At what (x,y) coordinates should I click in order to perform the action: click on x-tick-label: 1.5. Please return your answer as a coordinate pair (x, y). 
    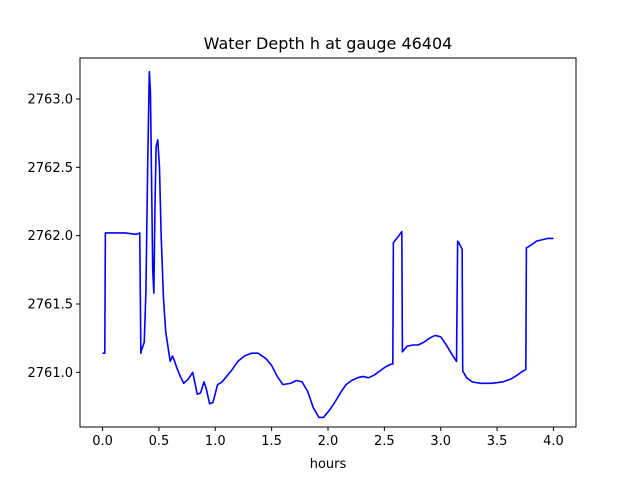
    Looking at the image, I should click on (271, 441).